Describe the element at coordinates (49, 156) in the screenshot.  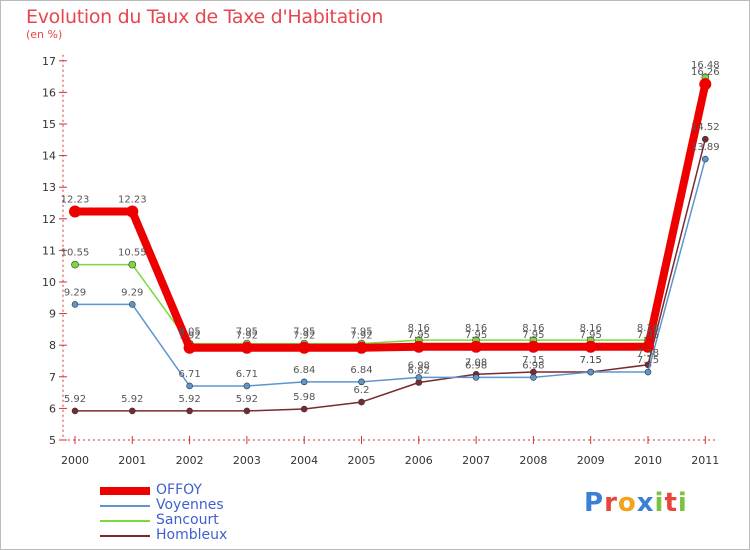
I see `y-tick-label: 14` at that location.